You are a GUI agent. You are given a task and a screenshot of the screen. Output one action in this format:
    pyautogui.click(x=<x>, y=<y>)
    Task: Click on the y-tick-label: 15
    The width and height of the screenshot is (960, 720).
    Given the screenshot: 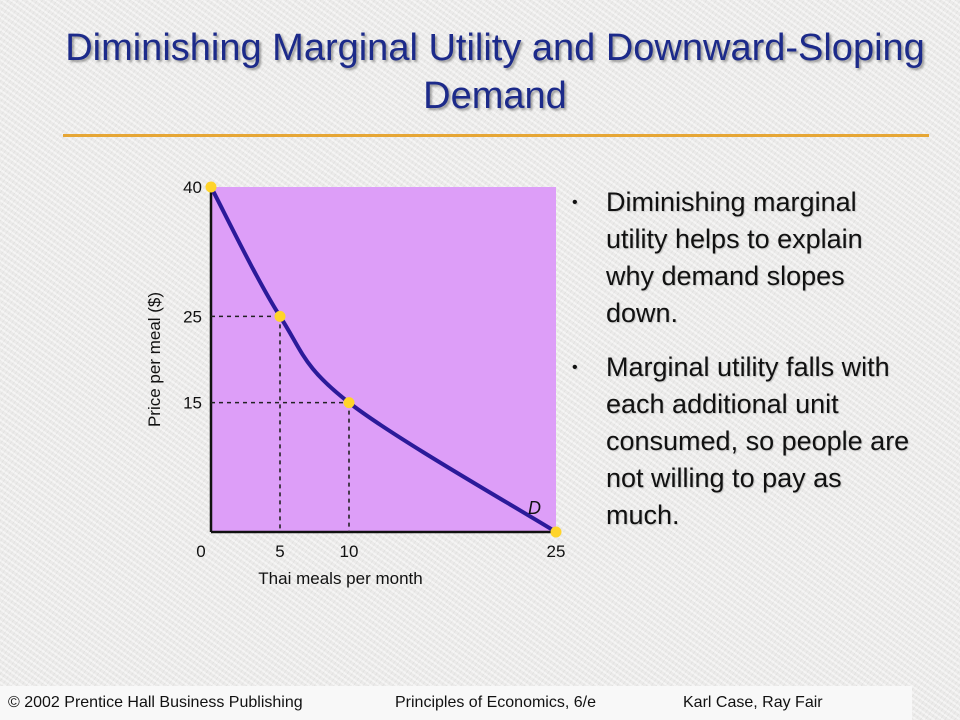 What is the action you would take?
    pyautogui.click(x=192, y=403)
    